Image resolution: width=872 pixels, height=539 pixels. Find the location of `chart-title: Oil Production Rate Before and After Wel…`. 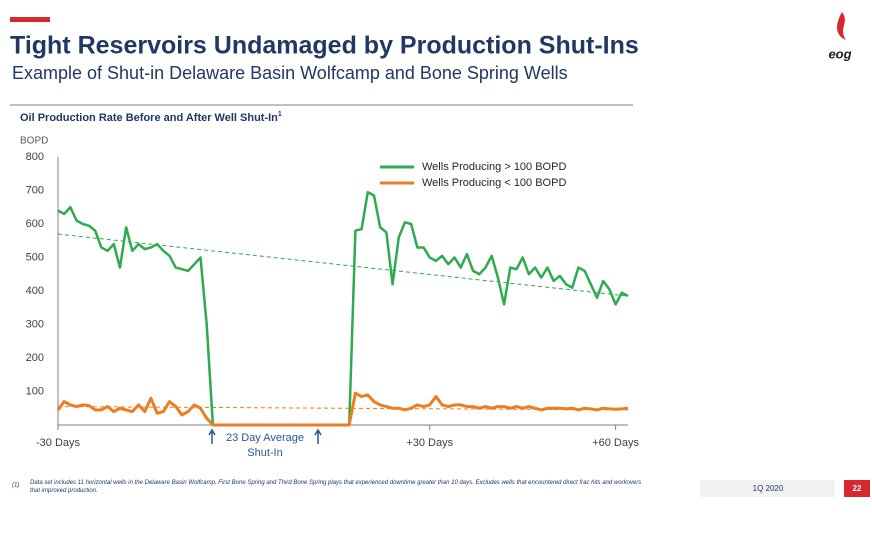

chart-title: Oil Production Rate Before and After Wel… is located at coordinates (151, 117).